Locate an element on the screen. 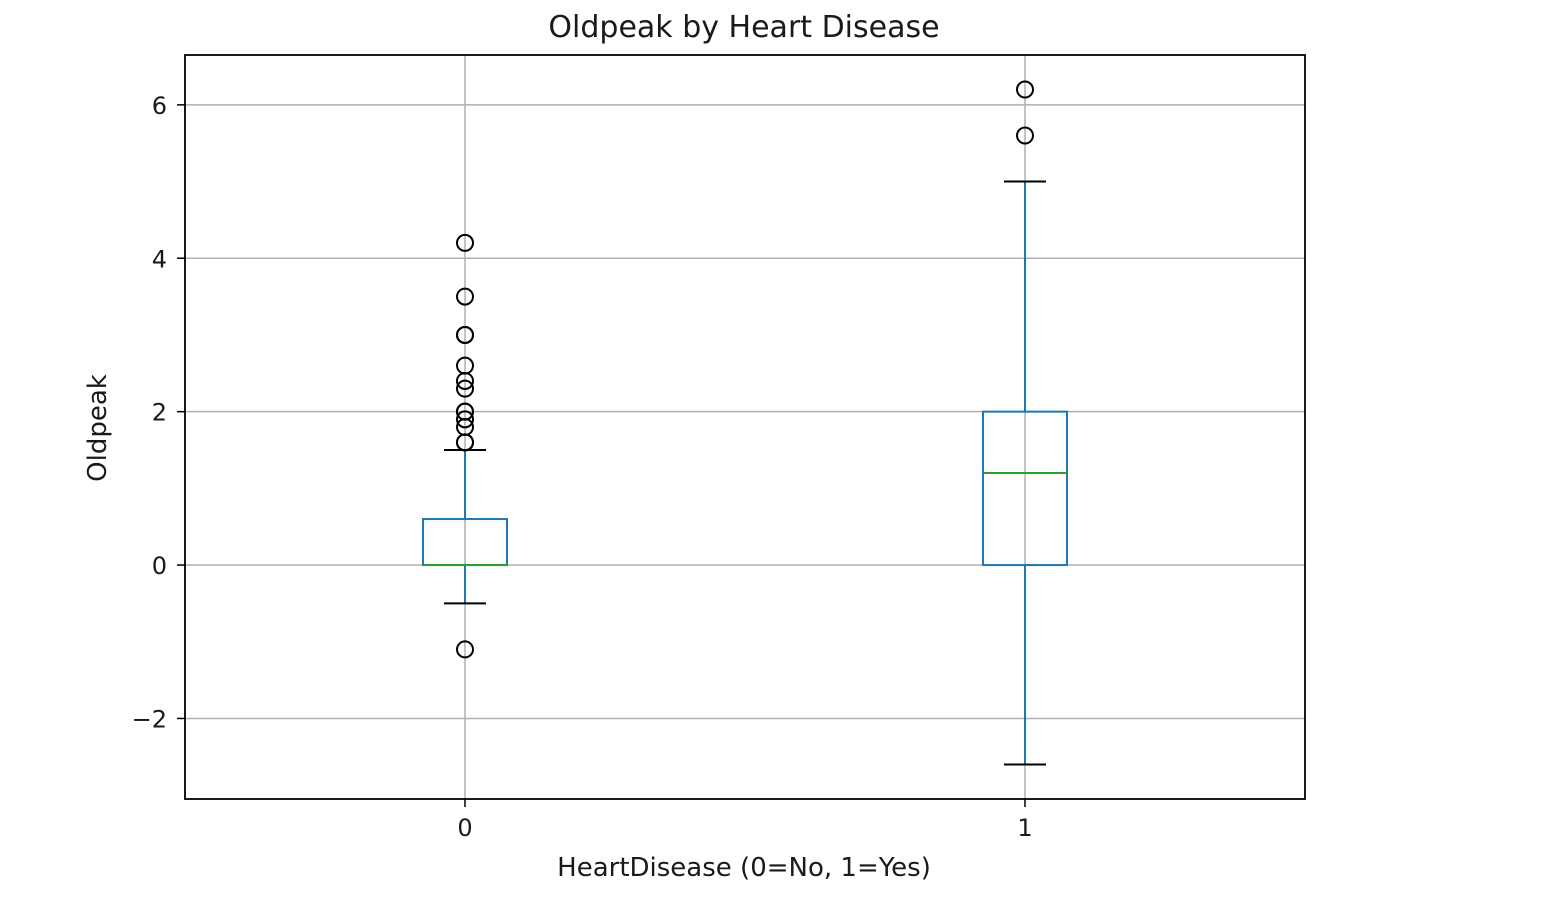  y-tick-label: 4 is located at coordinates (159, 259).